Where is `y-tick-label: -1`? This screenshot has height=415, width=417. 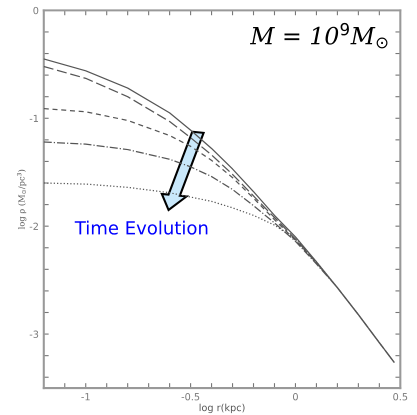 y-tick-label: -1 is located at coordinates (34, 118).